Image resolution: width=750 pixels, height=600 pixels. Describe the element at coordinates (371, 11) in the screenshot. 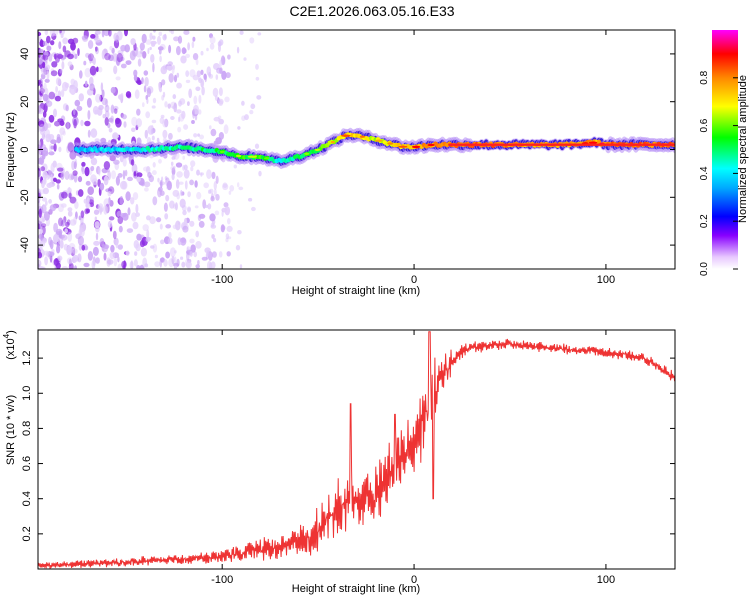

I see `figure-title: C2E1.2026.063.05.16.E33` at that location.